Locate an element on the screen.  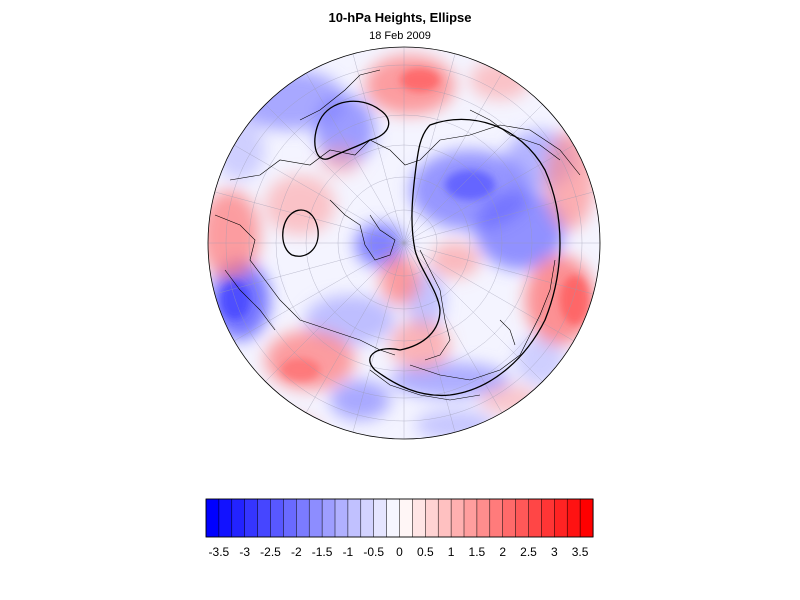
colorbar-tick-label: -0.5 is located at coordinates (373, 552).